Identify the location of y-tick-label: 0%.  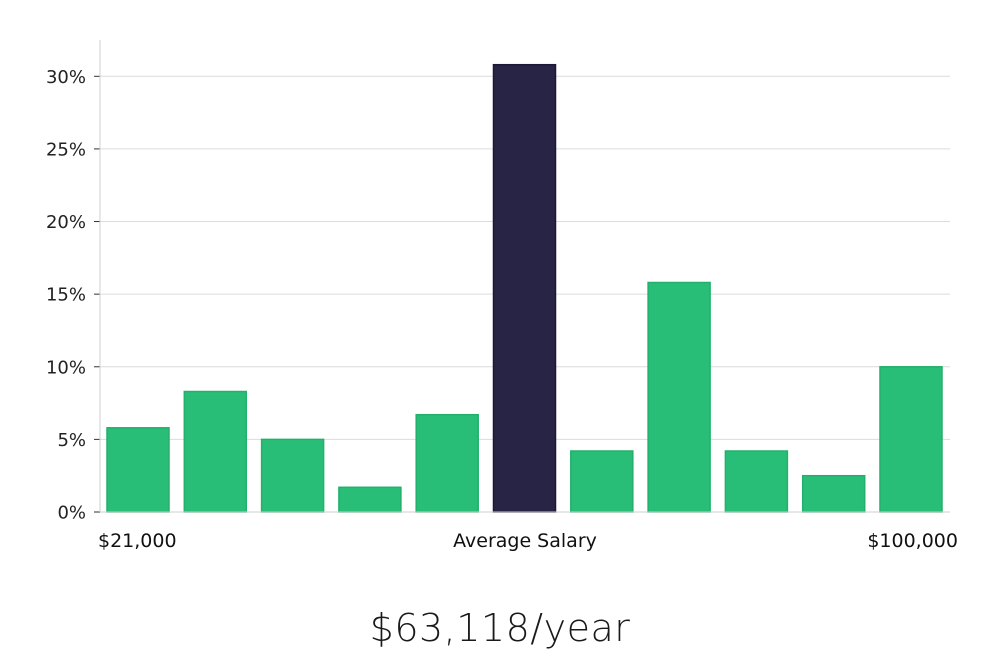
(71, 513).